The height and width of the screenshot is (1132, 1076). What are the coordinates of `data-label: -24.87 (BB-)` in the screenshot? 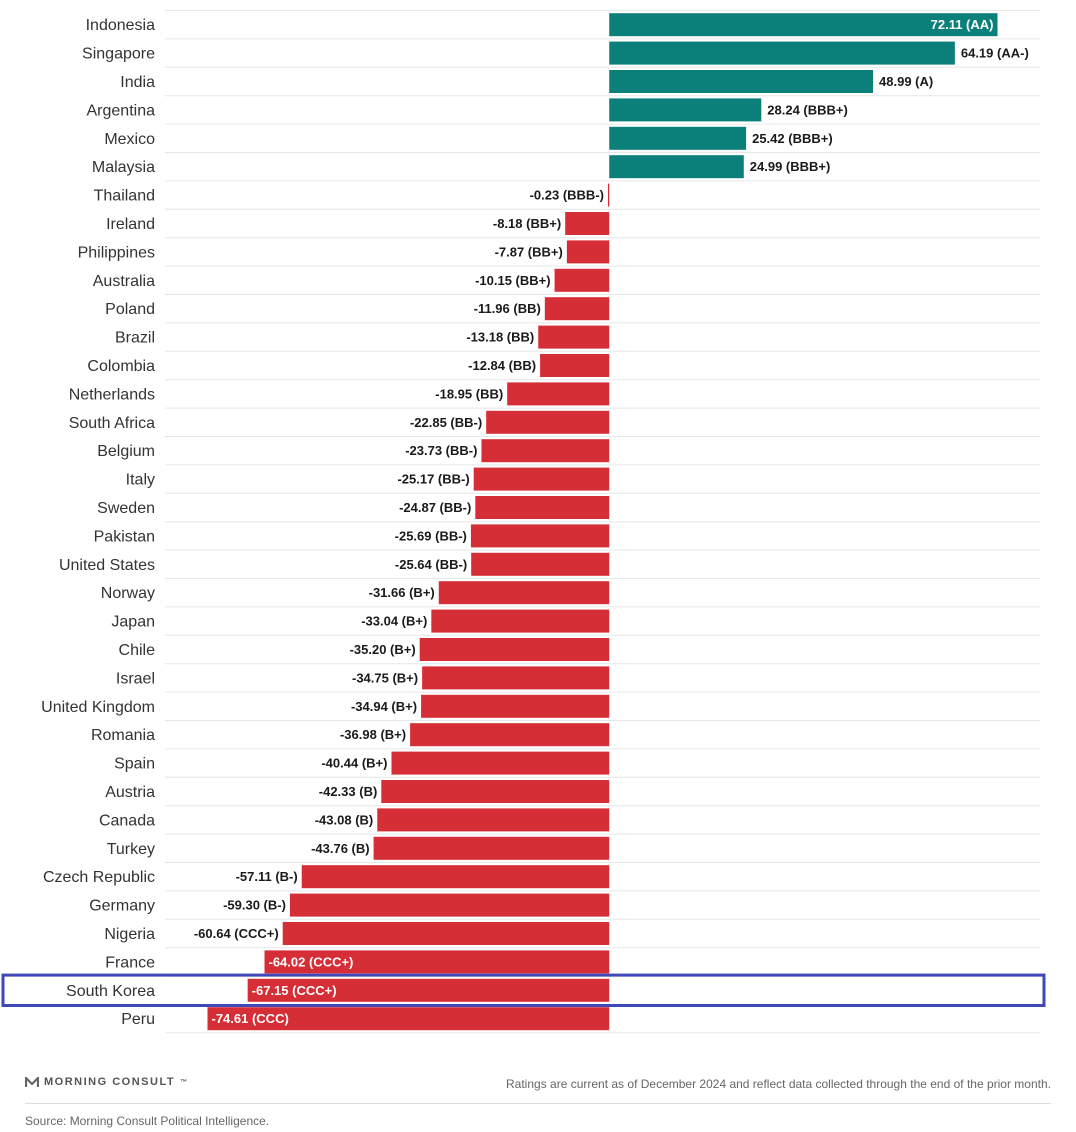 It's located at (435, 507).